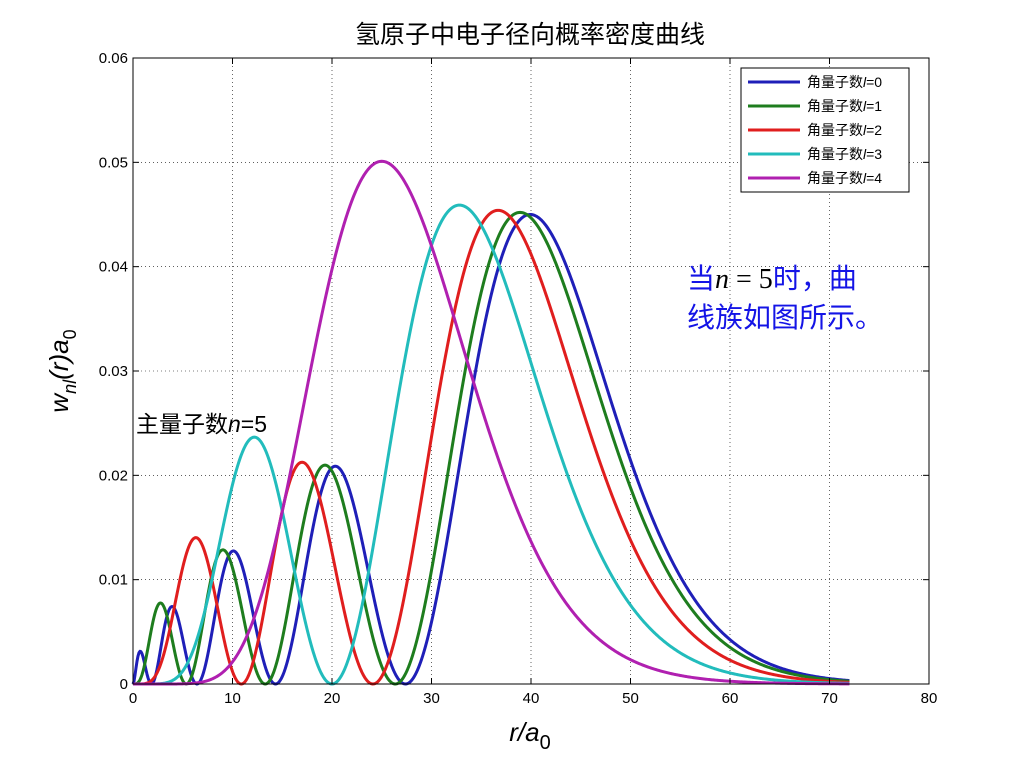 The height and width of the screenshot is (768, 1024). I want to click on legend-entry-eq: =2, so click(874, 130).